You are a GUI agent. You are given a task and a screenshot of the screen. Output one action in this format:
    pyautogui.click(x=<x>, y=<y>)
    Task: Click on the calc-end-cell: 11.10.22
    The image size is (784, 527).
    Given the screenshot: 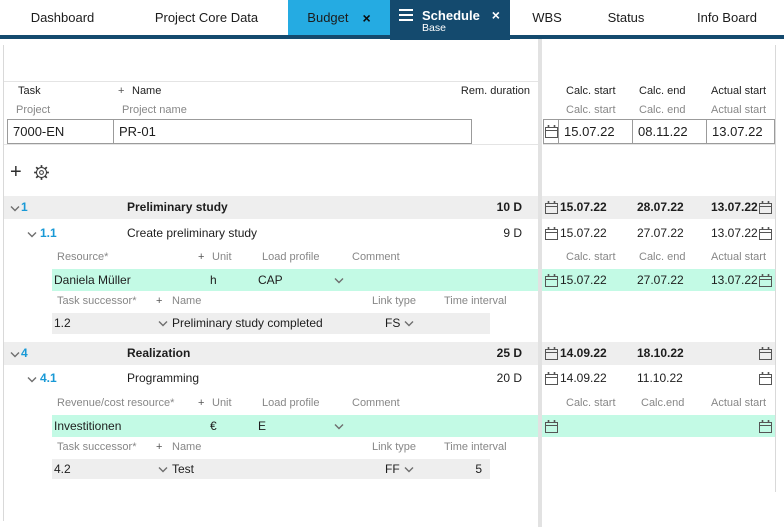 What is the action you would take?
    pyautogui.click(x=660, y=378)
    